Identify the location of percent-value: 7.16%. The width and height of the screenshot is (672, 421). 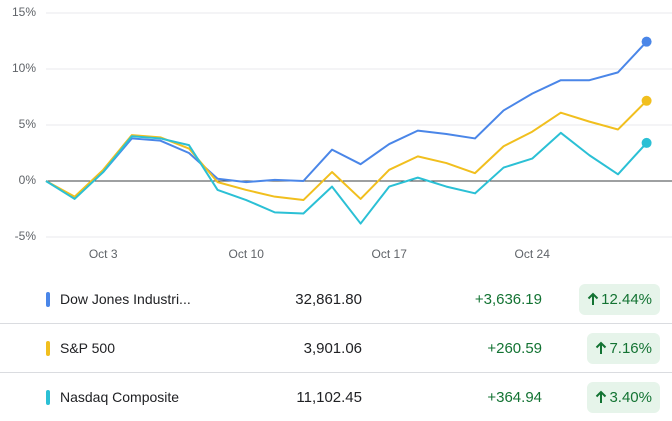
(630, 348).